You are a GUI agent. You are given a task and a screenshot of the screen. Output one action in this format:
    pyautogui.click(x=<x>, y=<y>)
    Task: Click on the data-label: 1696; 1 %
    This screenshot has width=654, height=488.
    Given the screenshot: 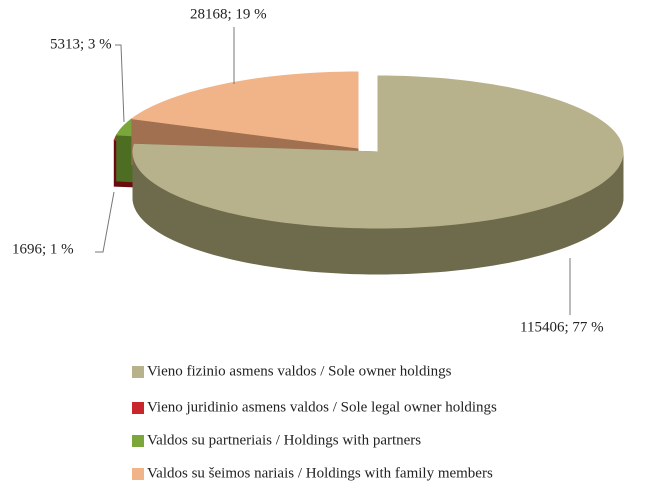 What is the action you would take?
    pyautogui.click(x=43, y=249)
    